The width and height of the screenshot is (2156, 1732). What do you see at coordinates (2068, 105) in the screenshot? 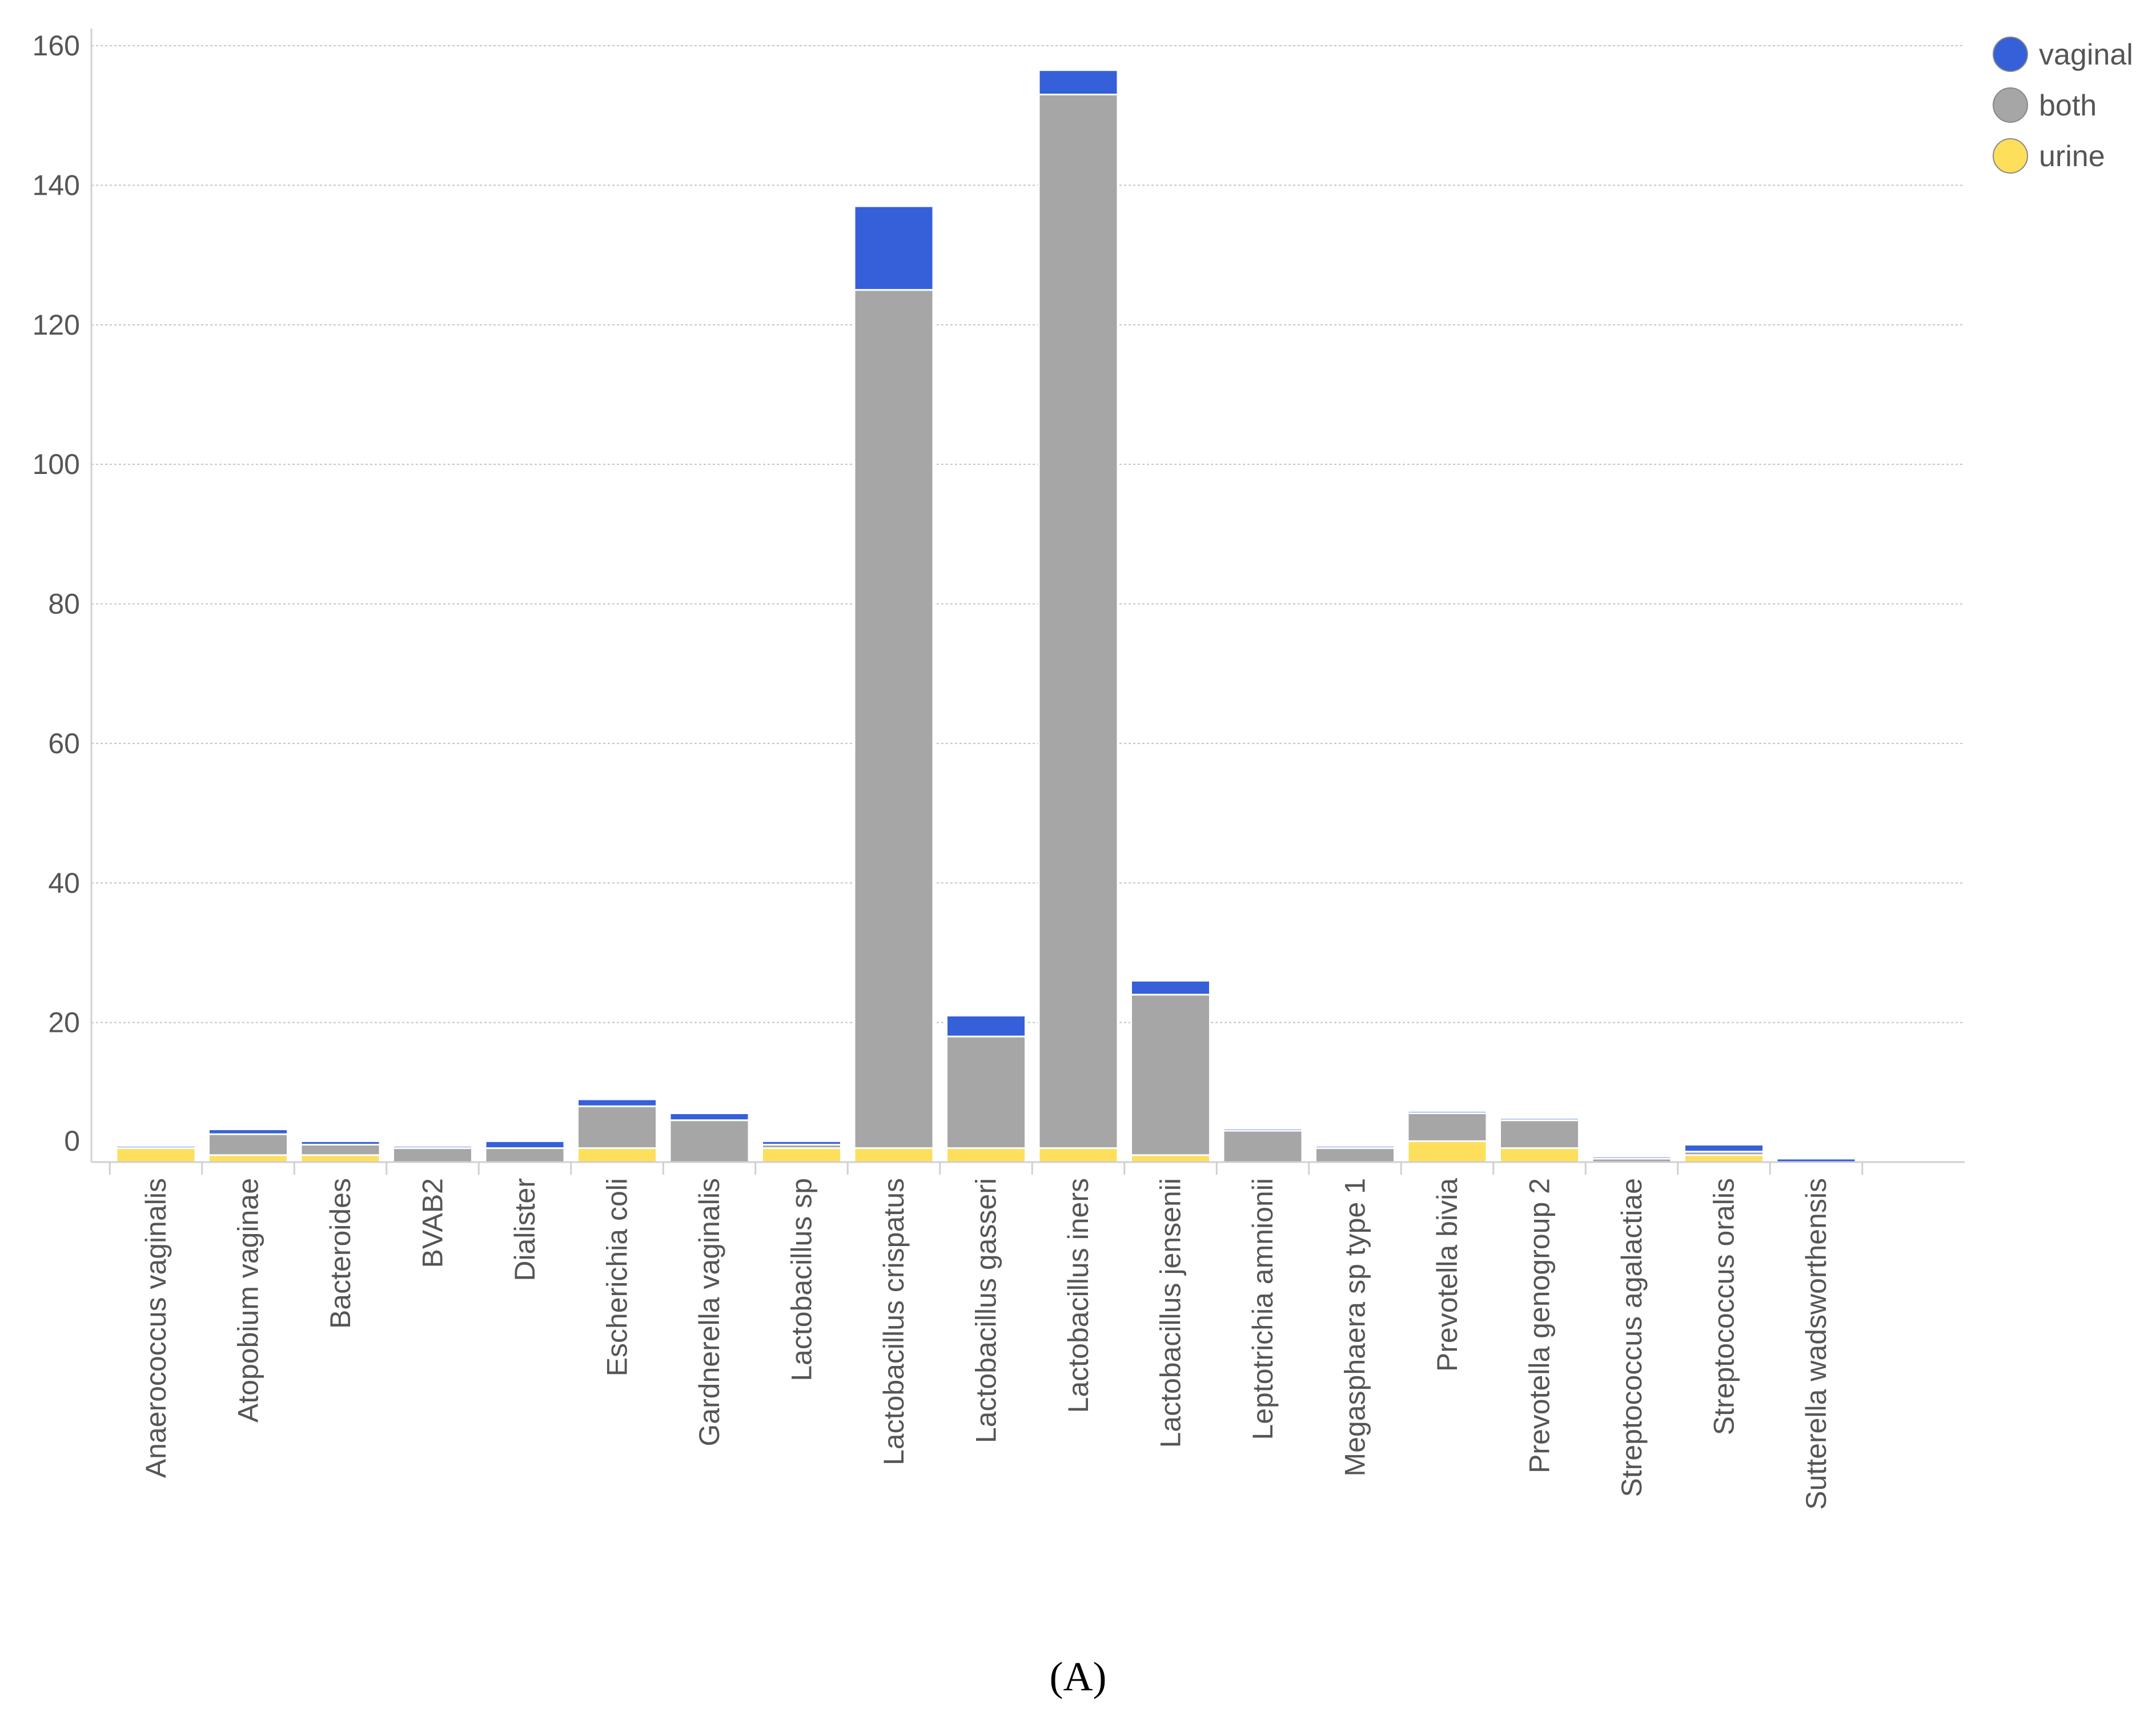
I see `legend-label-both: both` at bounding box center [2068, 105].